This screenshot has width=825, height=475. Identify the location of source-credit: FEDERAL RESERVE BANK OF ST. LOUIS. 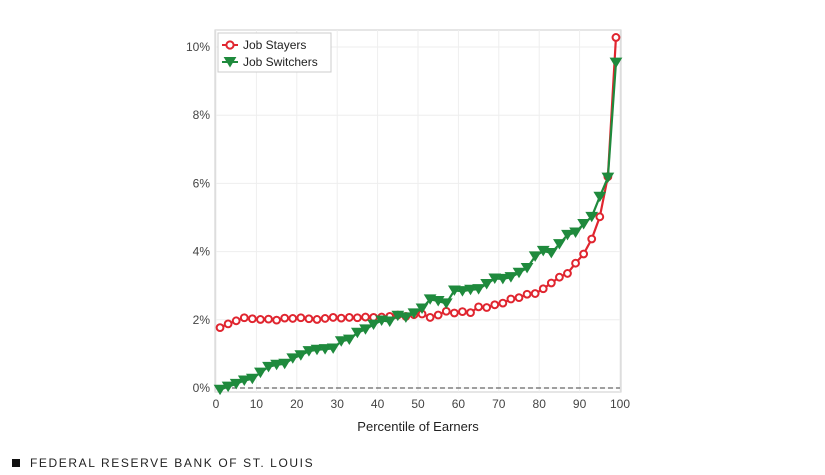
(163, 463).